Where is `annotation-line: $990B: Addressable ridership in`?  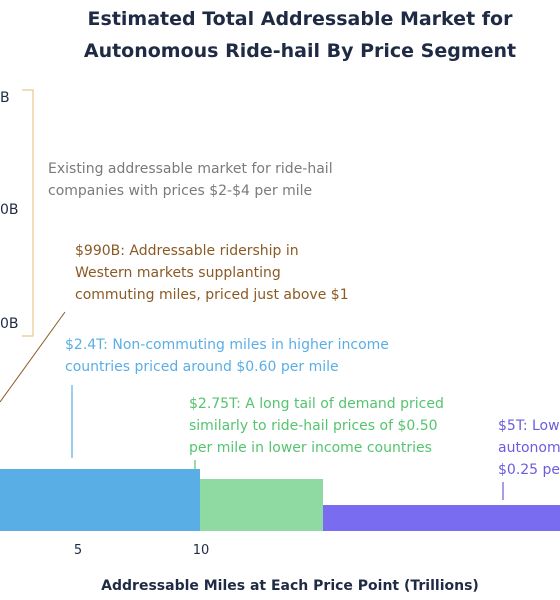 annotation-line: $990B: Addressable ridership in is located at coordinates (187, 251).